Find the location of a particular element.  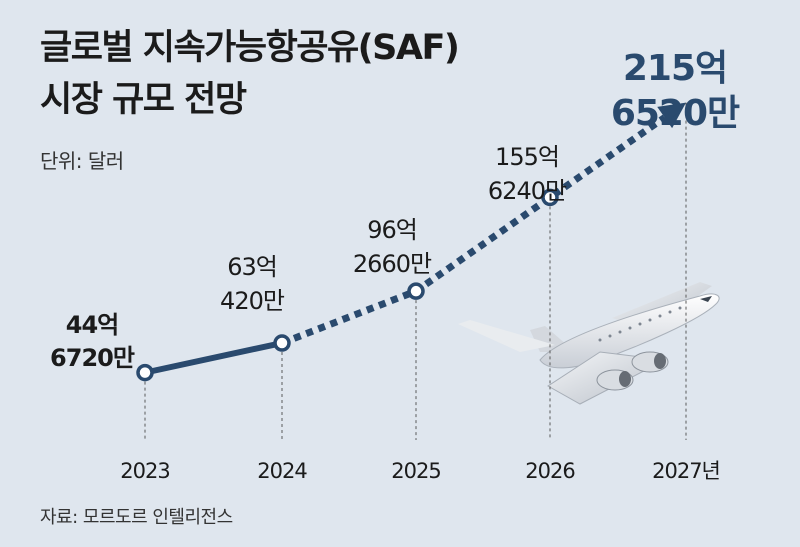

x-tick-label-2025: 2025 is located at coordinates (415, 471).